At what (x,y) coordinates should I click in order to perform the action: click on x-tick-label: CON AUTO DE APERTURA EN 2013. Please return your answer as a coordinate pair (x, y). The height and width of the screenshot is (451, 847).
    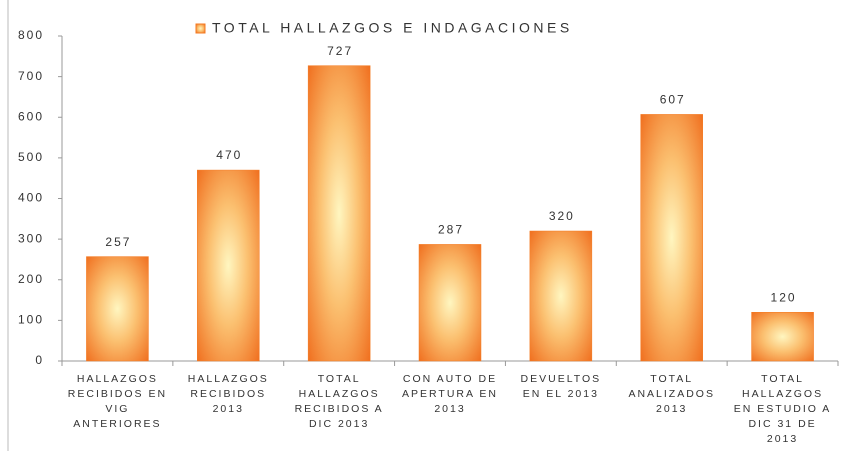
    Looking at the image, I should click on (450, 394).